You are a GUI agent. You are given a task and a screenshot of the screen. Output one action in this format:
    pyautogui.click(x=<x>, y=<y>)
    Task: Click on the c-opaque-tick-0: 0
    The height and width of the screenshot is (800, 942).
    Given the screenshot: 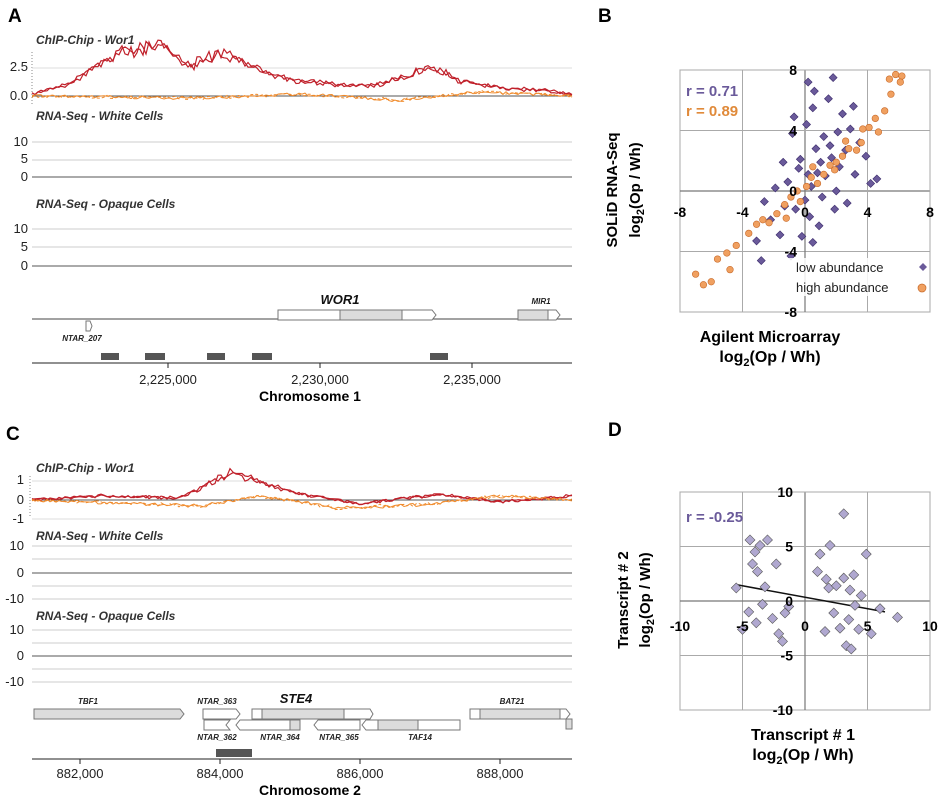 What is the action you would take?
    pyautogui.click(x=20, y=655)
    